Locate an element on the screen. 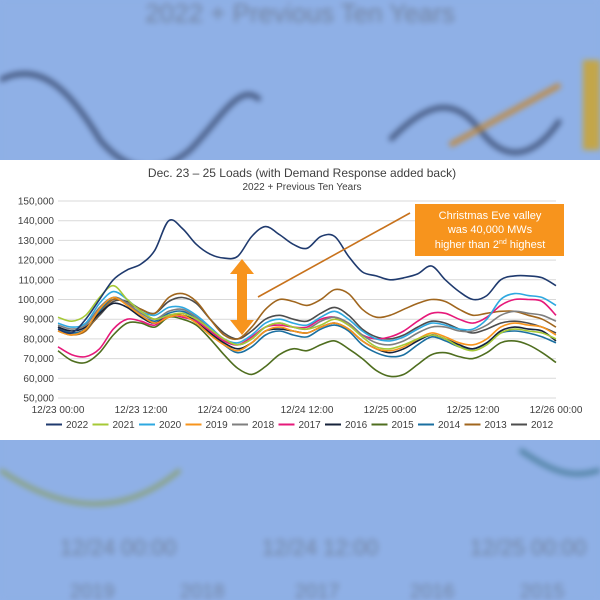  y-tick-label: 50,000 is located at coordinates (38, 399).